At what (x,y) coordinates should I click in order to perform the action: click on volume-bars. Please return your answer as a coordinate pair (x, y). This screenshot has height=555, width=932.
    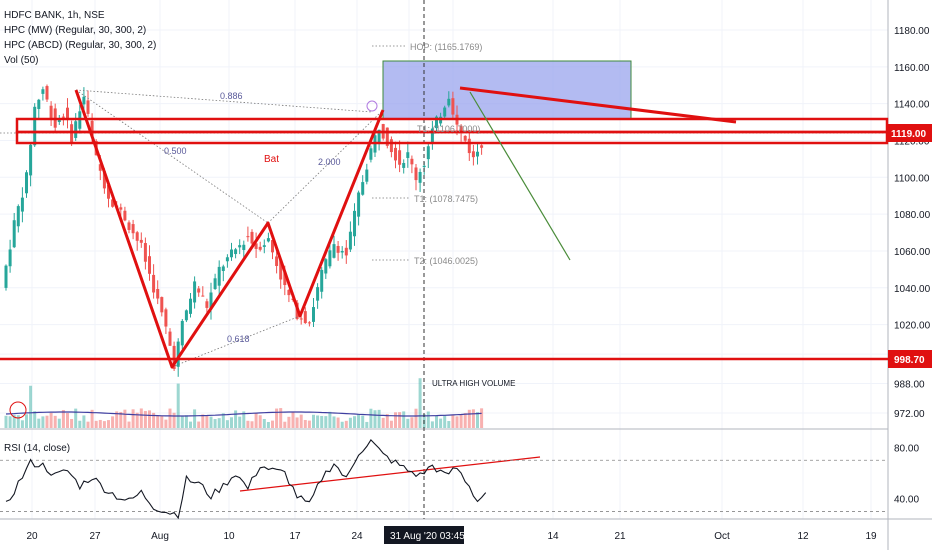
    Looking at the image, I should click on (244, 403).